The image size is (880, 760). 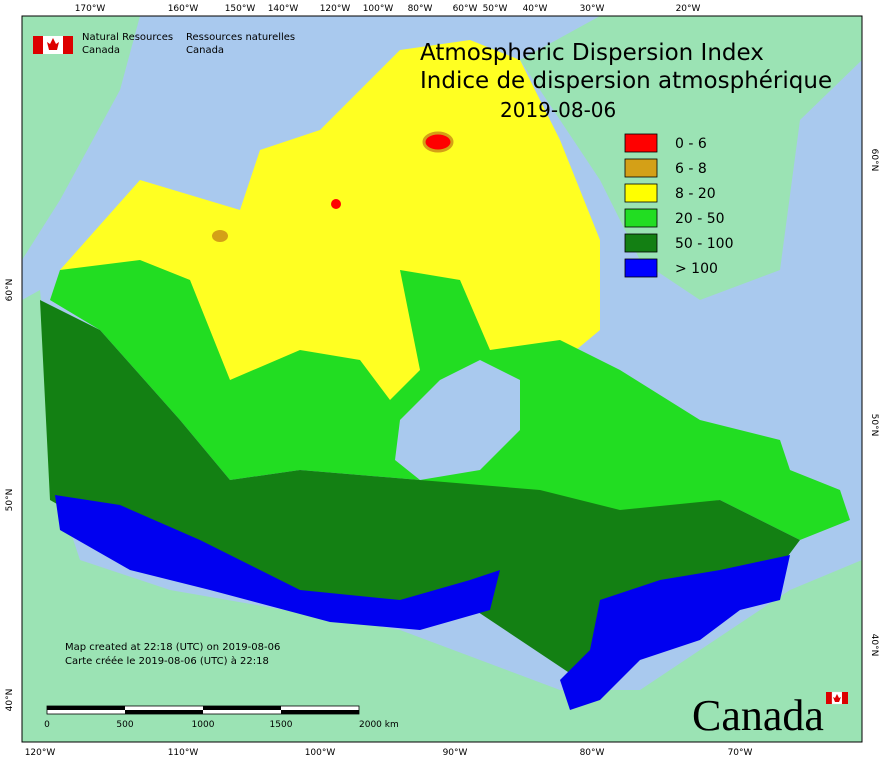 I want to click on legend-label: 50 - 100, so click(x=704, y=244).